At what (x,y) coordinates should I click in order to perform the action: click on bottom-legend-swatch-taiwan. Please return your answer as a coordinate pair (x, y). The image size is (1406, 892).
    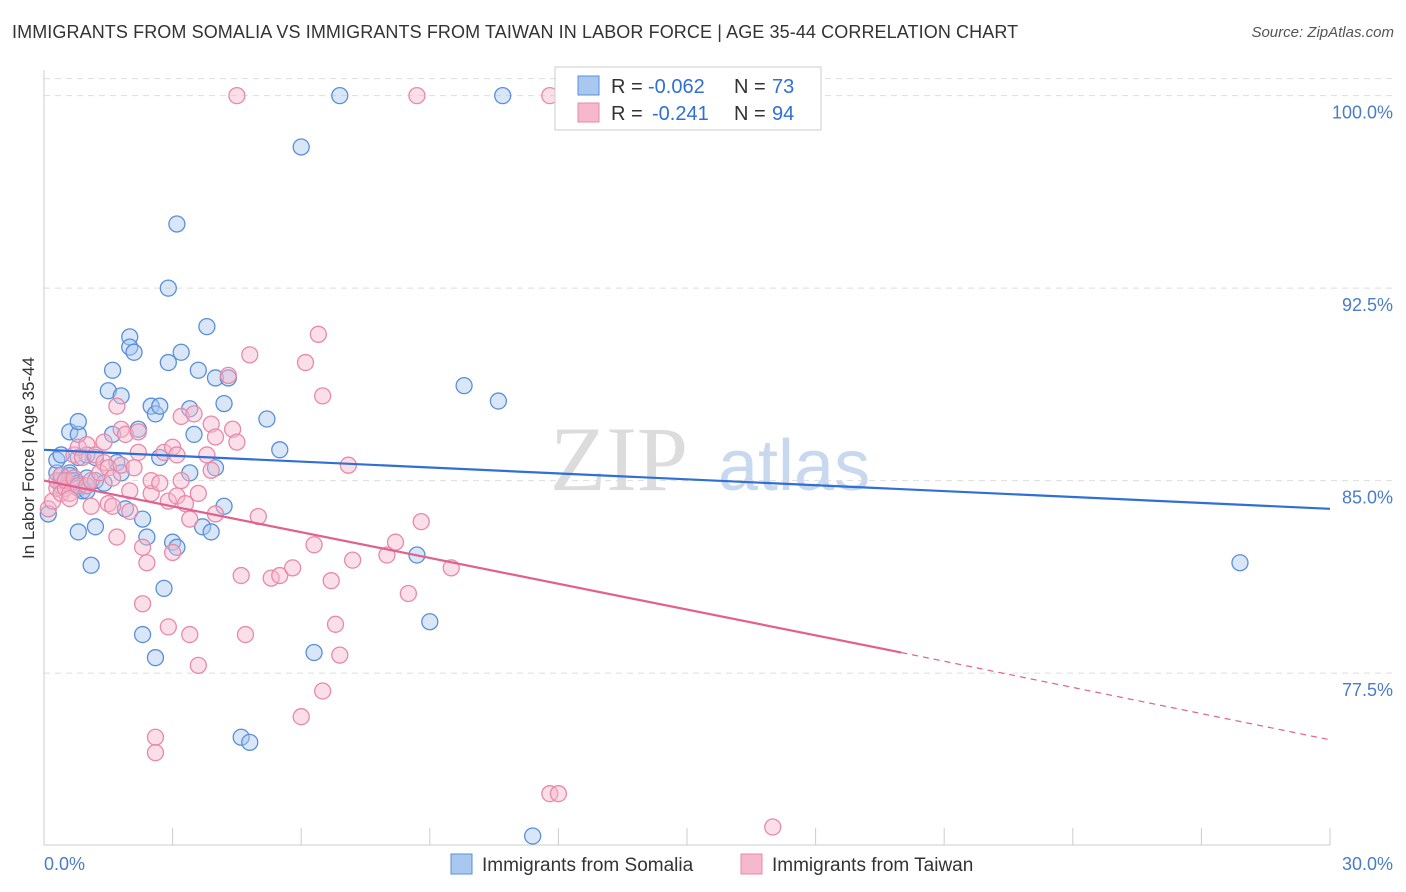
    Looking at the image, I should click on (751, 864).